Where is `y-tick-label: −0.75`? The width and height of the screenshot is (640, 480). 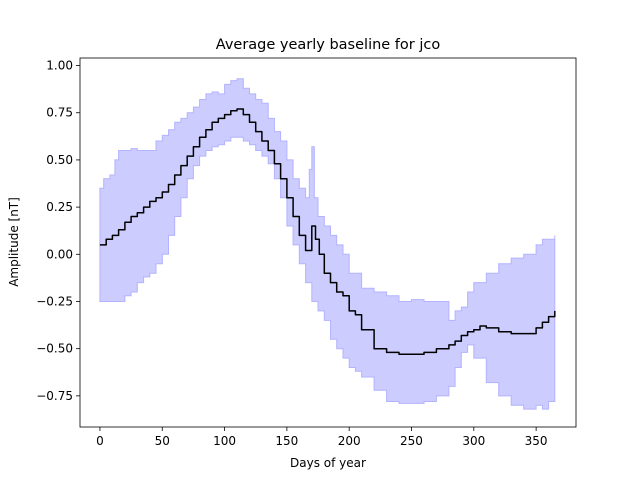
y-tick-label: −0.75 is located at coordinates (54, 396).